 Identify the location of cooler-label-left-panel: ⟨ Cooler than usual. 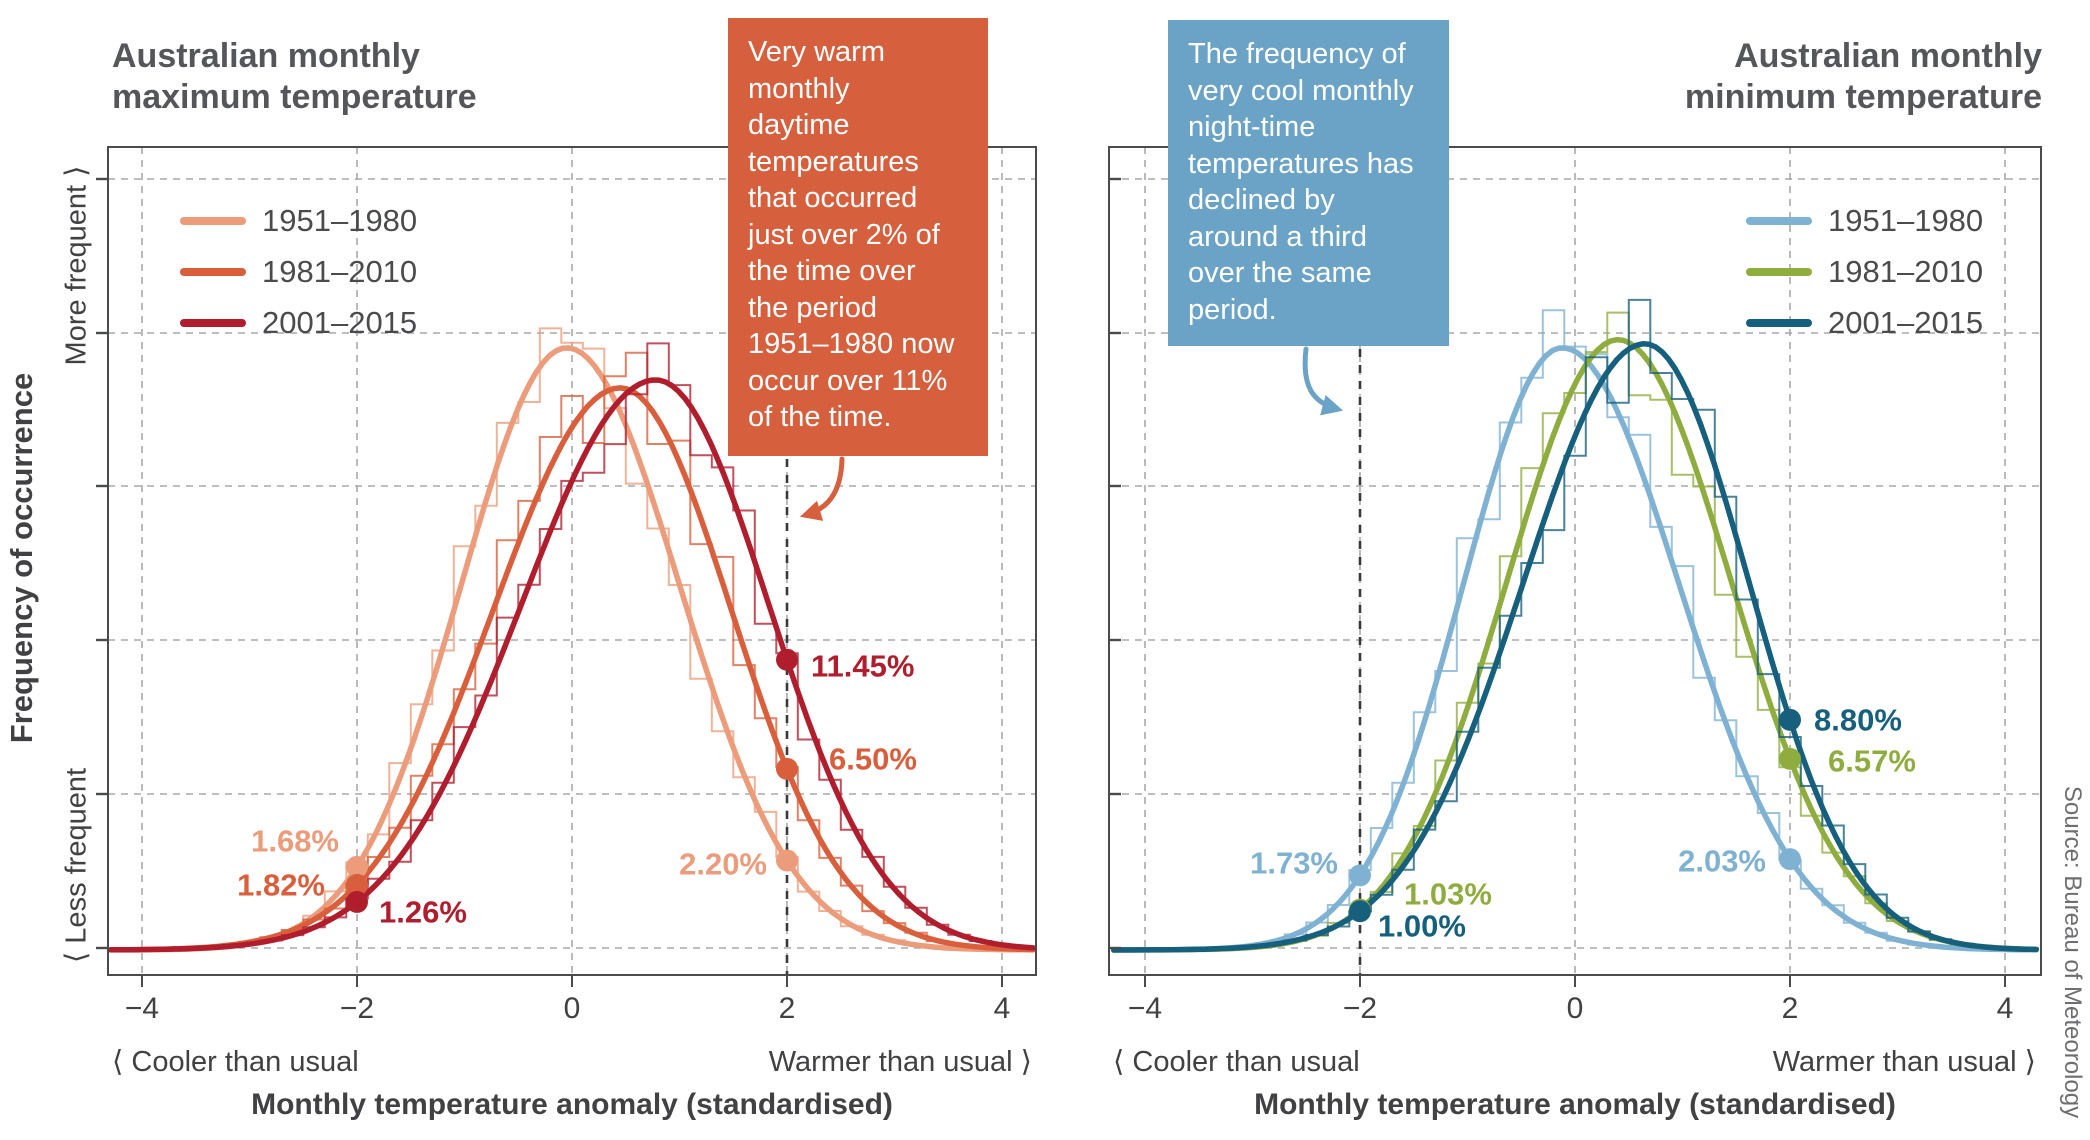
(235, 1062).